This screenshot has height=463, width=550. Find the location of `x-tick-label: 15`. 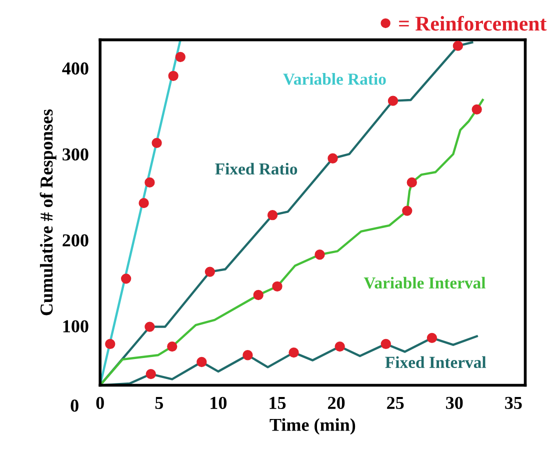

x-tick-label: 15 is located at coordinates (278, 403).